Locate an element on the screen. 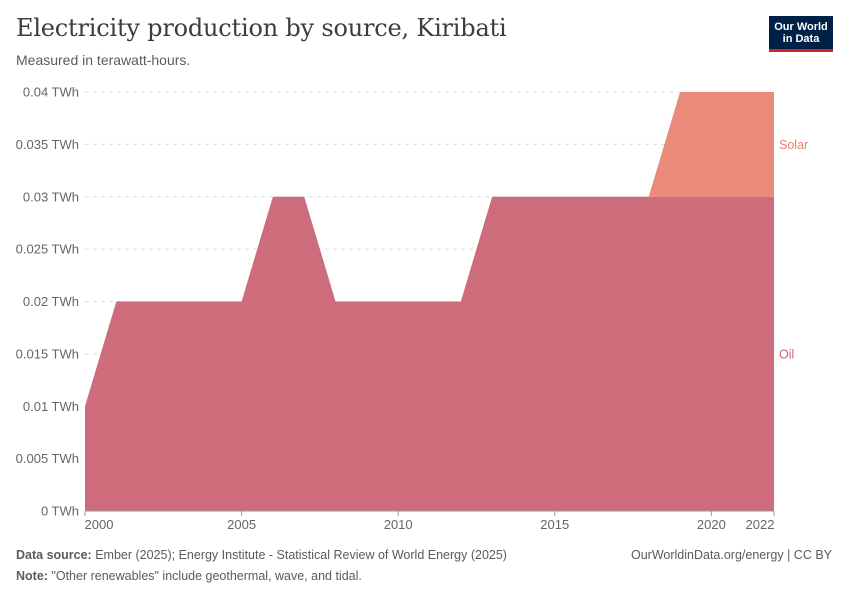  y-tick-label: 0.025 TWh is located at coordinates (47, 249).